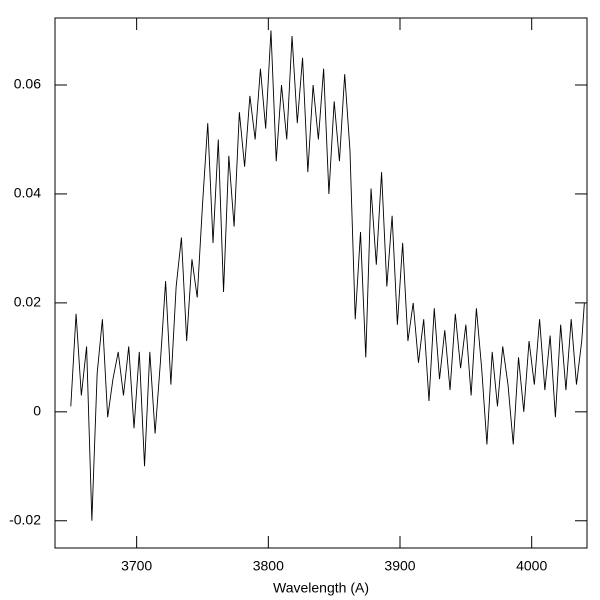 The image size is (600, 600). Describe the element at coordinates (37, 411) in the screenshot. I see `y-tick-label: 0` at that location.